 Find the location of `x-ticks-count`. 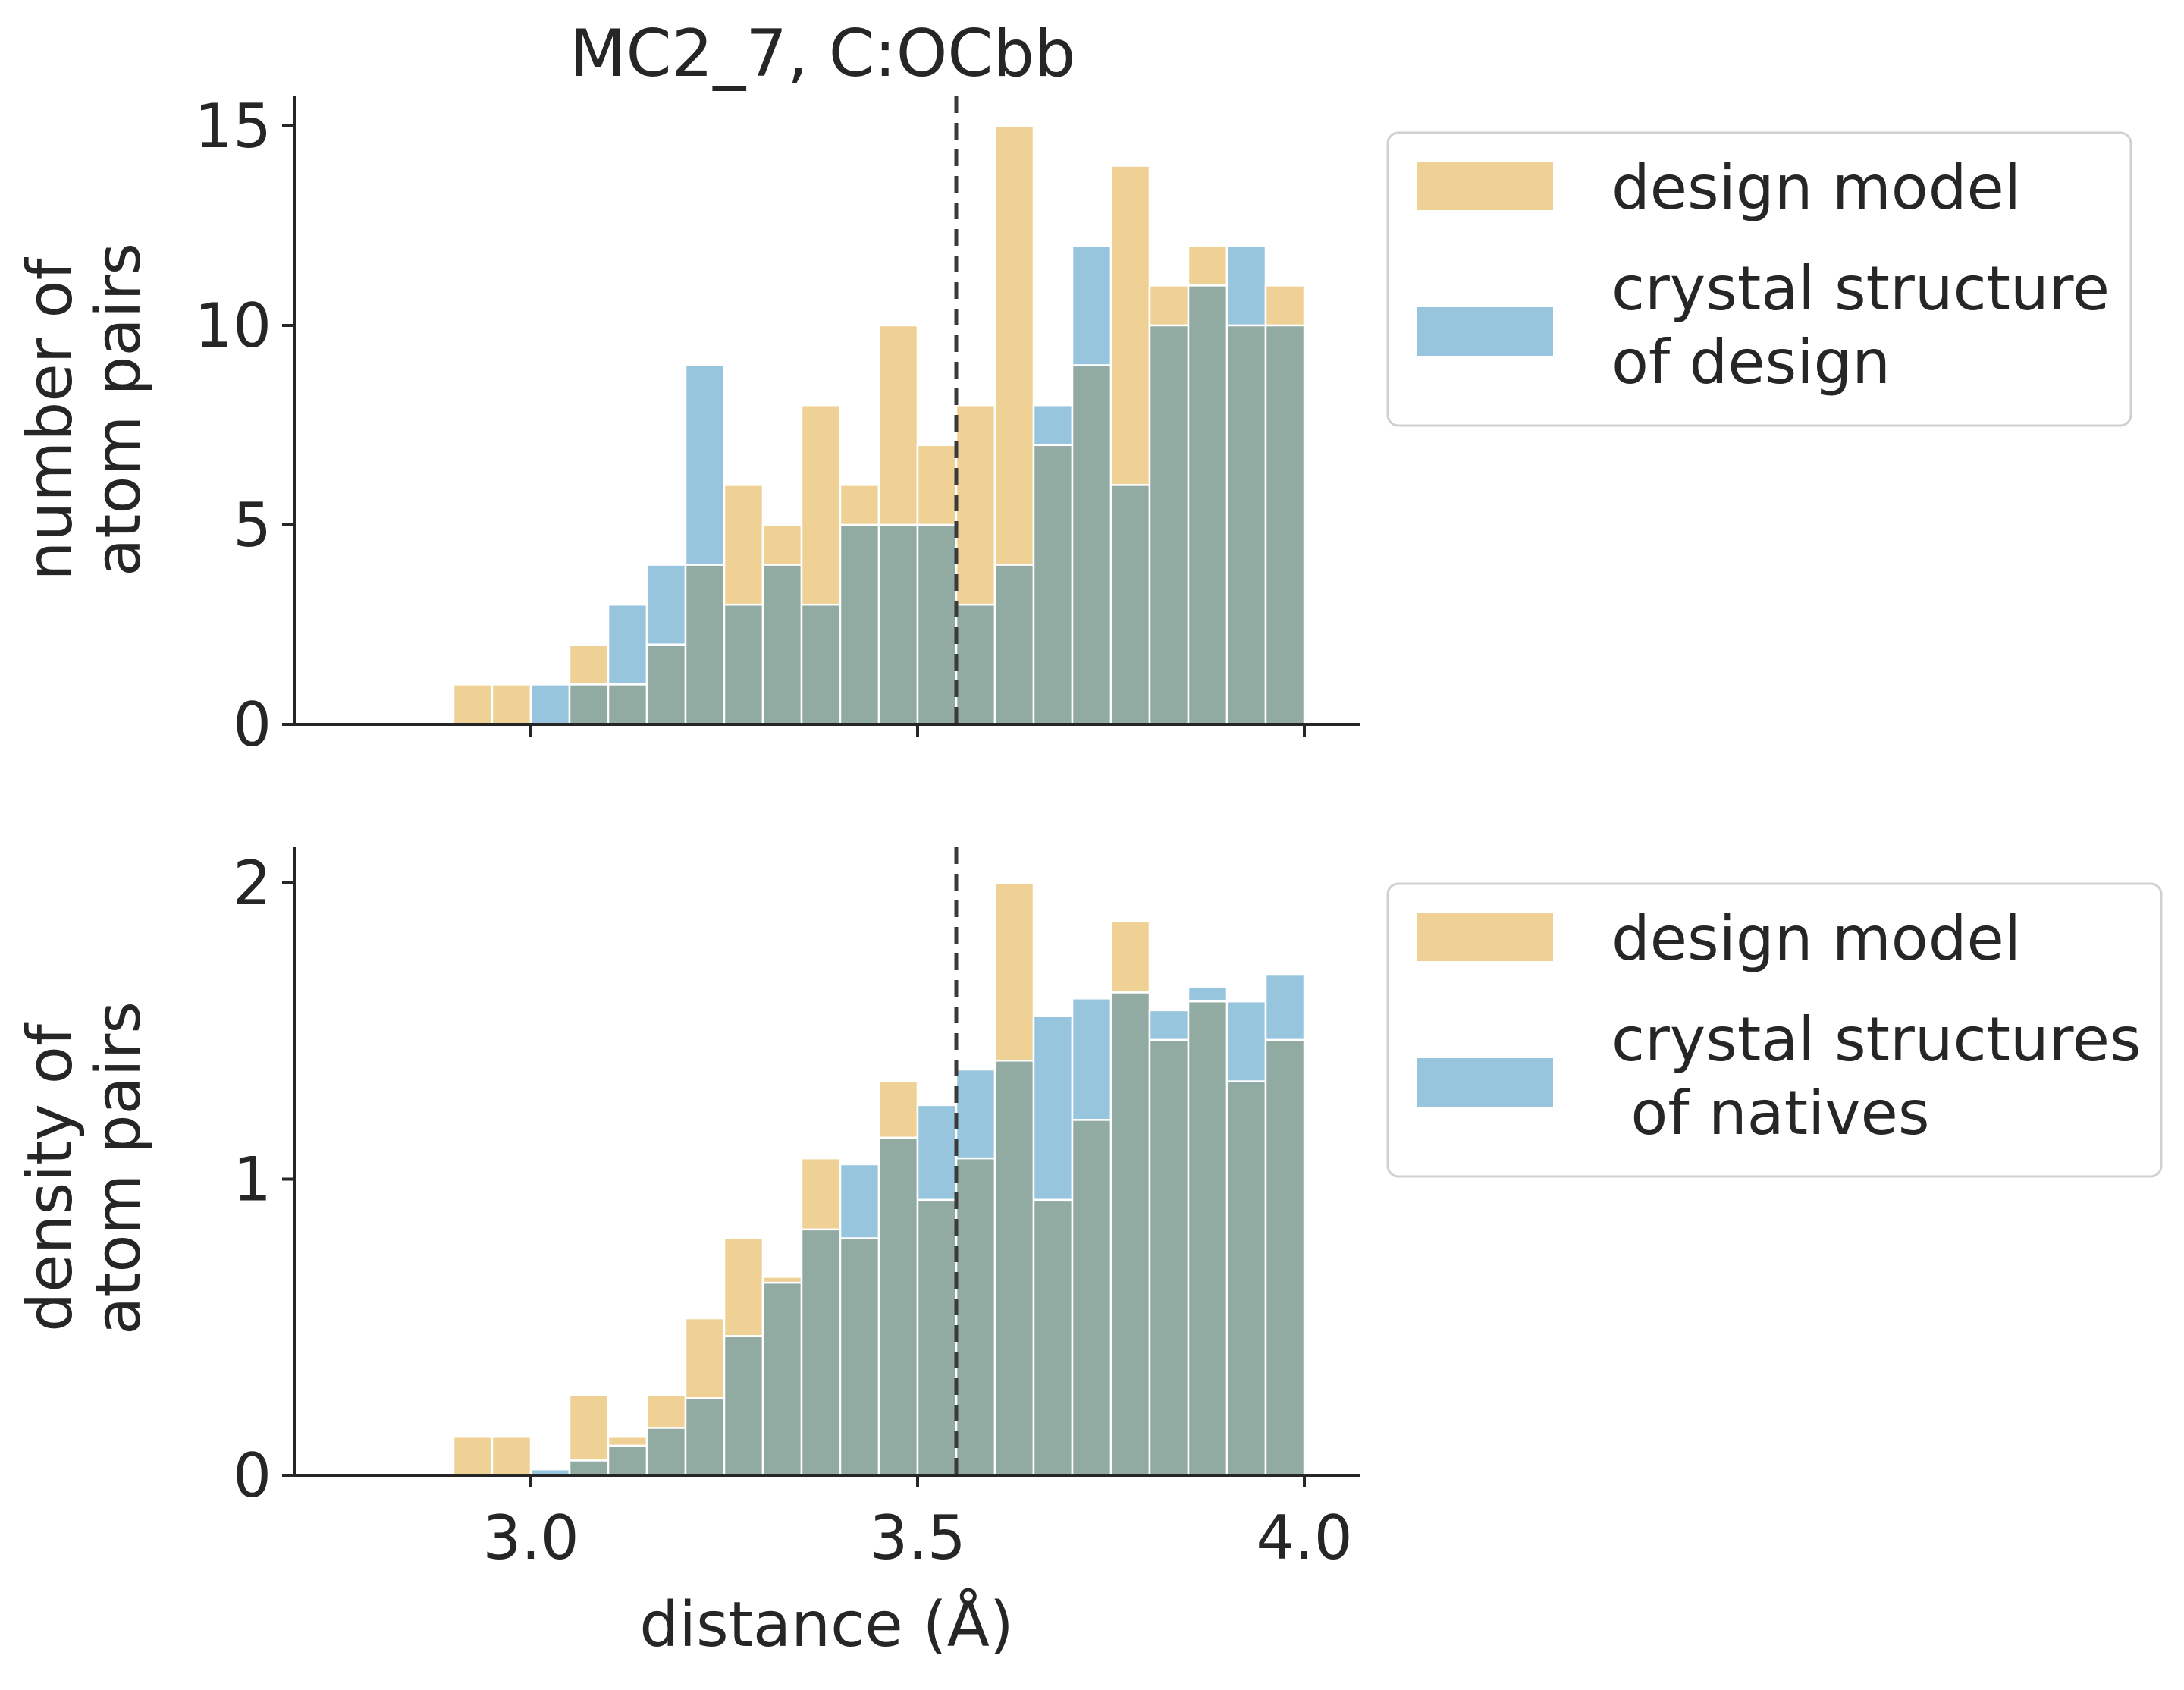

x-ticks-count is located at coordinates (917, 730).